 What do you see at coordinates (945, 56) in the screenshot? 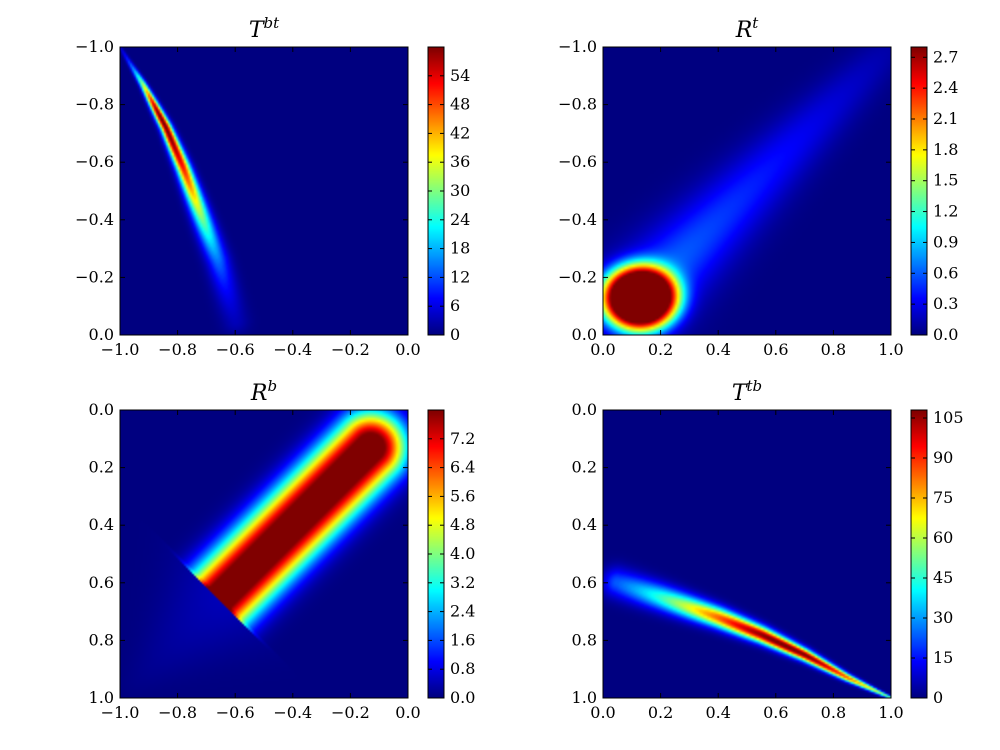
I see `colorbar-tick-label: 2.7` at bounding box center [945, 56].